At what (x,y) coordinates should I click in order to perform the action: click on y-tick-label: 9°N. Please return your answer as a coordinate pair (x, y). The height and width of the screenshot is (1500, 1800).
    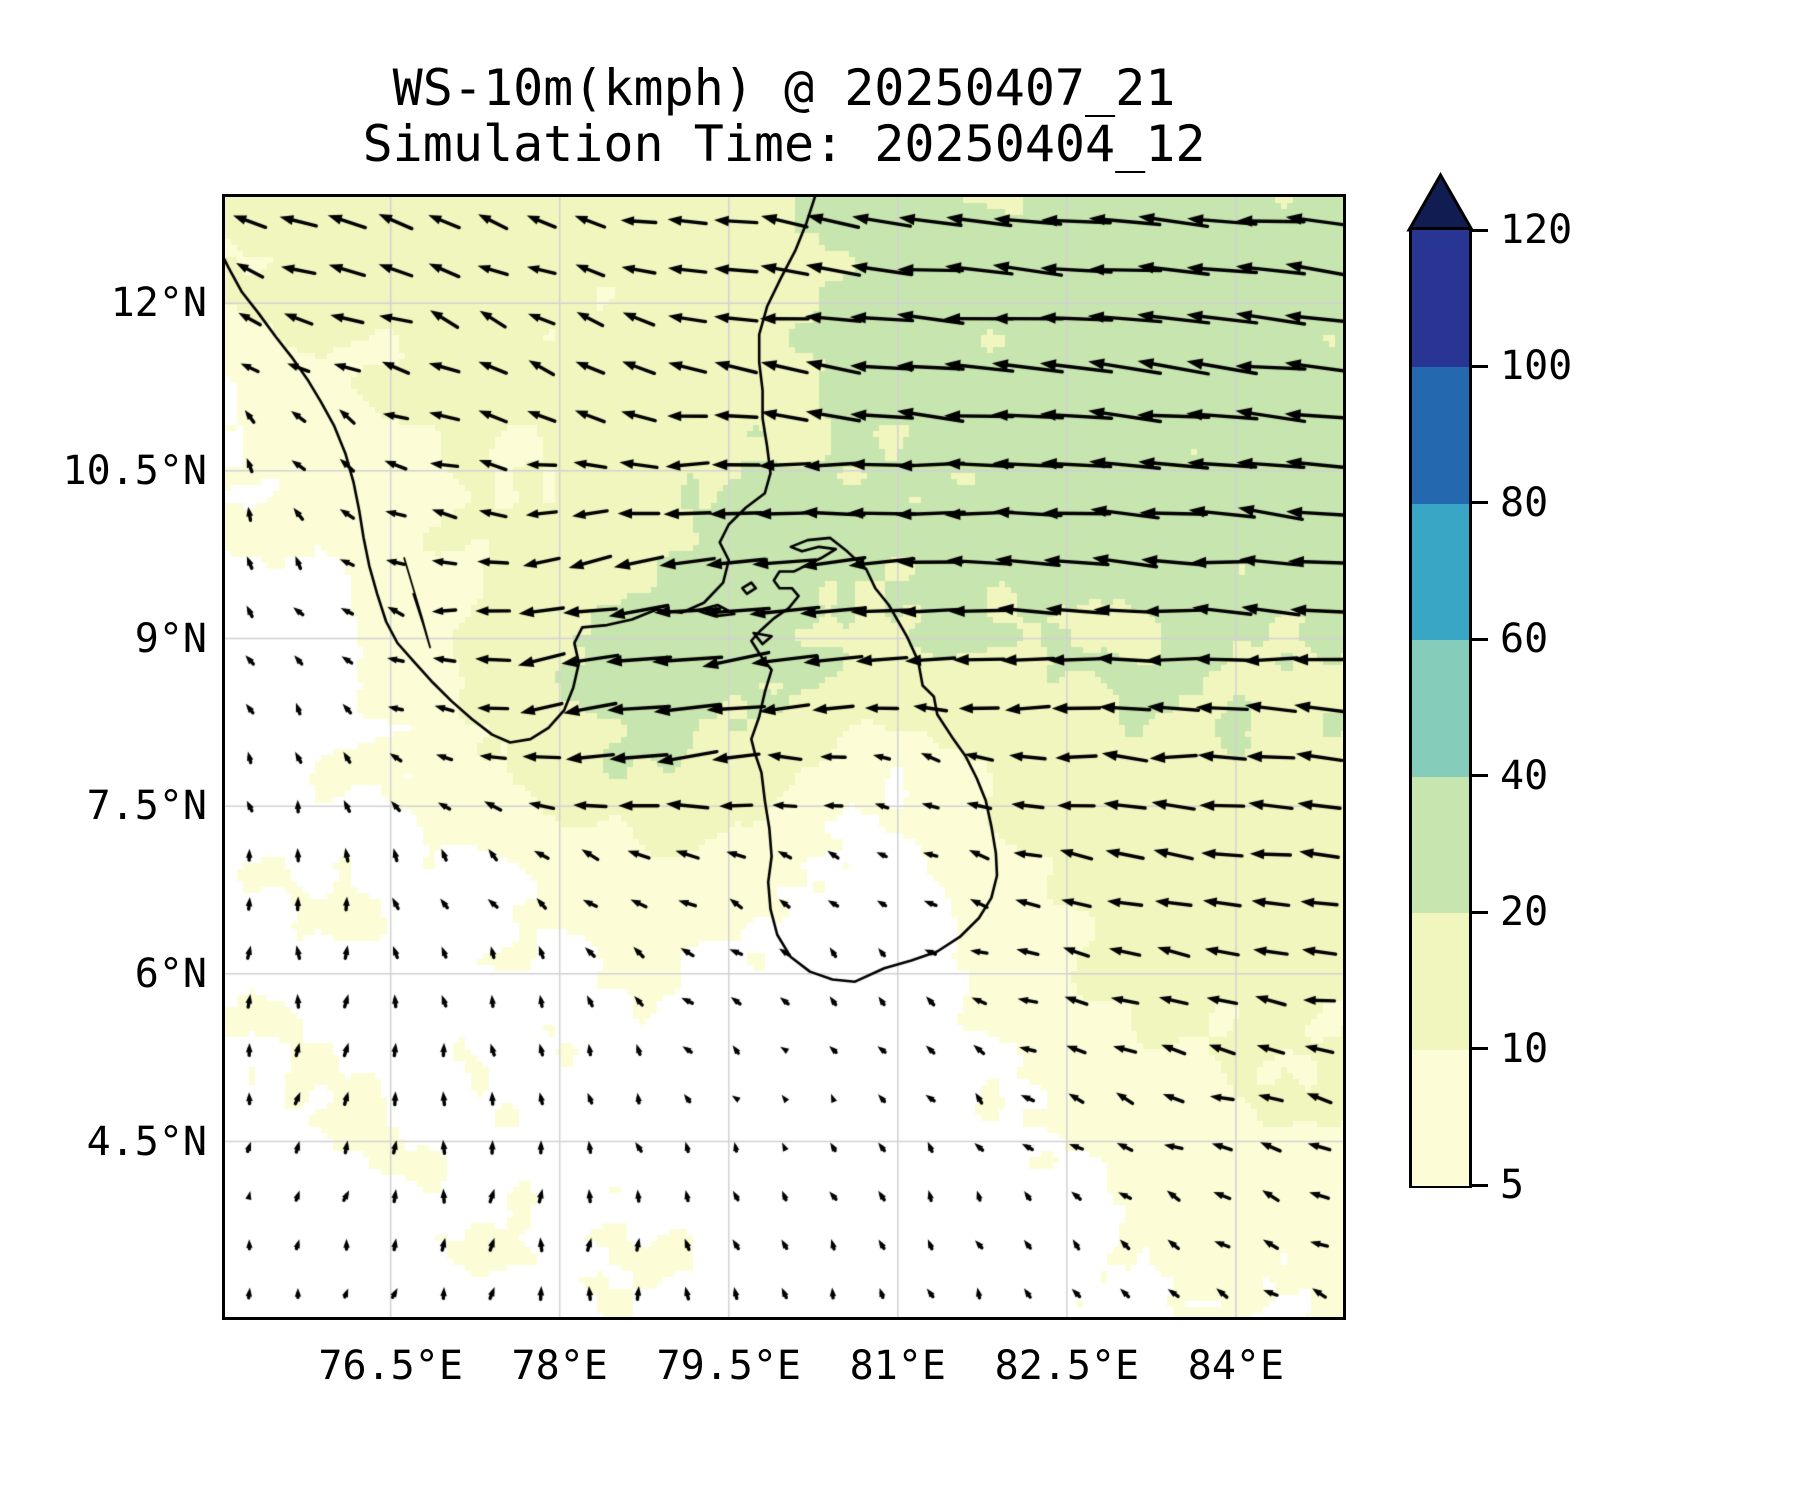
    Looking at the image, I should click on (170, 638).